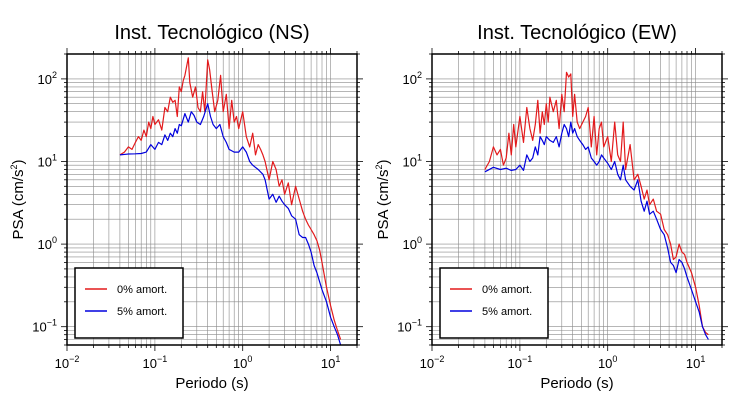 The image size is (730, 400). Describe the element at coordinates (577, 33) in the screenshot. I see `chart-title: Inst. Tecnológico (EW)` at that location.